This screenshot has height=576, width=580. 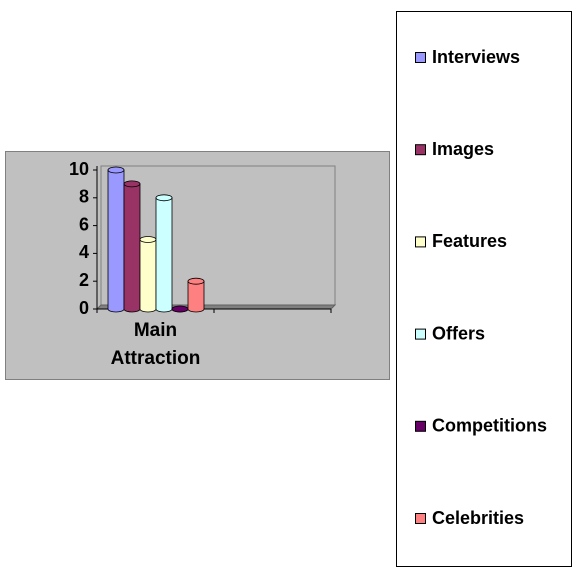 I want to click on y-tick-label: 6, so click(x=84, y=224).